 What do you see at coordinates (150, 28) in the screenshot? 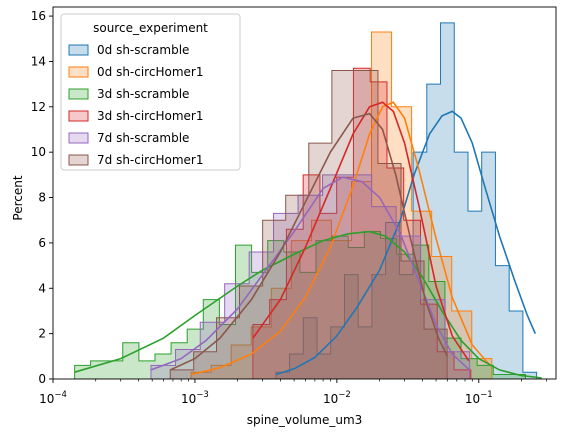
I see `legend-title: source_experiment` at bounding box center [150, 28].